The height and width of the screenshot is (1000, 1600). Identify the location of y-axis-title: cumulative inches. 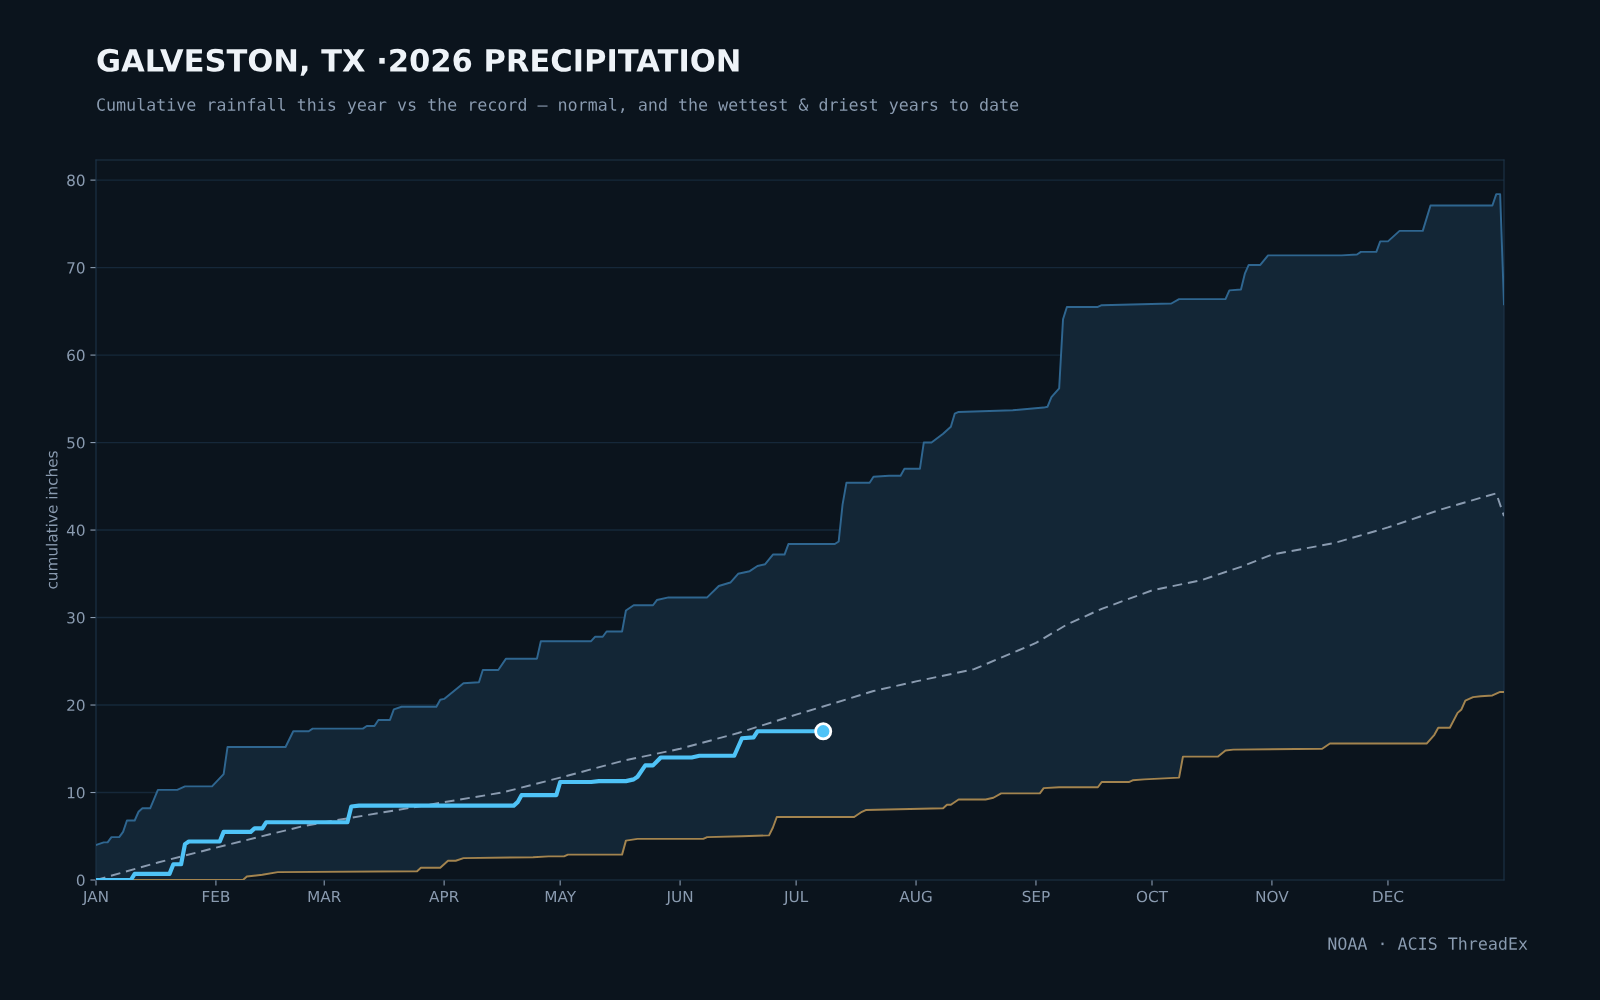
(51, 520).